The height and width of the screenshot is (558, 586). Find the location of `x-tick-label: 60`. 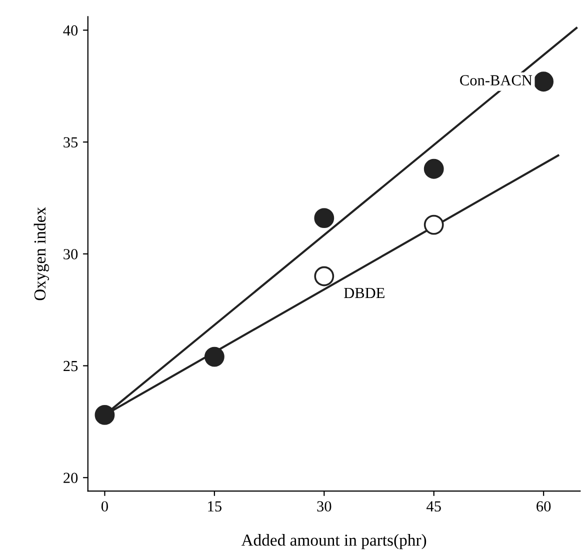

x-tick-label: 60 is located at coordinates (543, 506).